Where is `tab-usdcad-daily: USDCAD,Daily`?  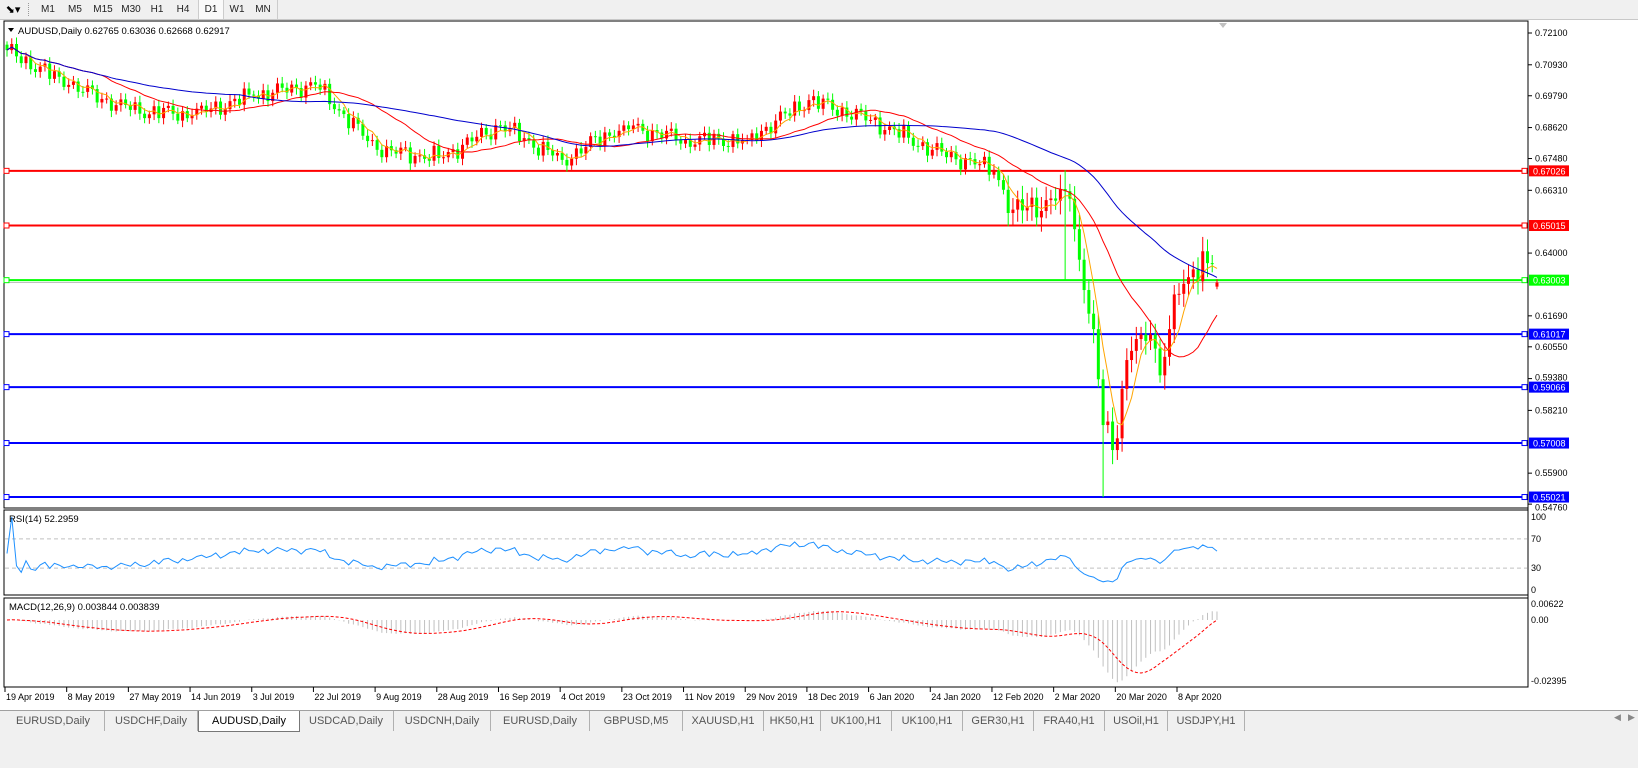 tab-usdcad-daily: USDCAD,Daily is located at coordinates (346, 721).